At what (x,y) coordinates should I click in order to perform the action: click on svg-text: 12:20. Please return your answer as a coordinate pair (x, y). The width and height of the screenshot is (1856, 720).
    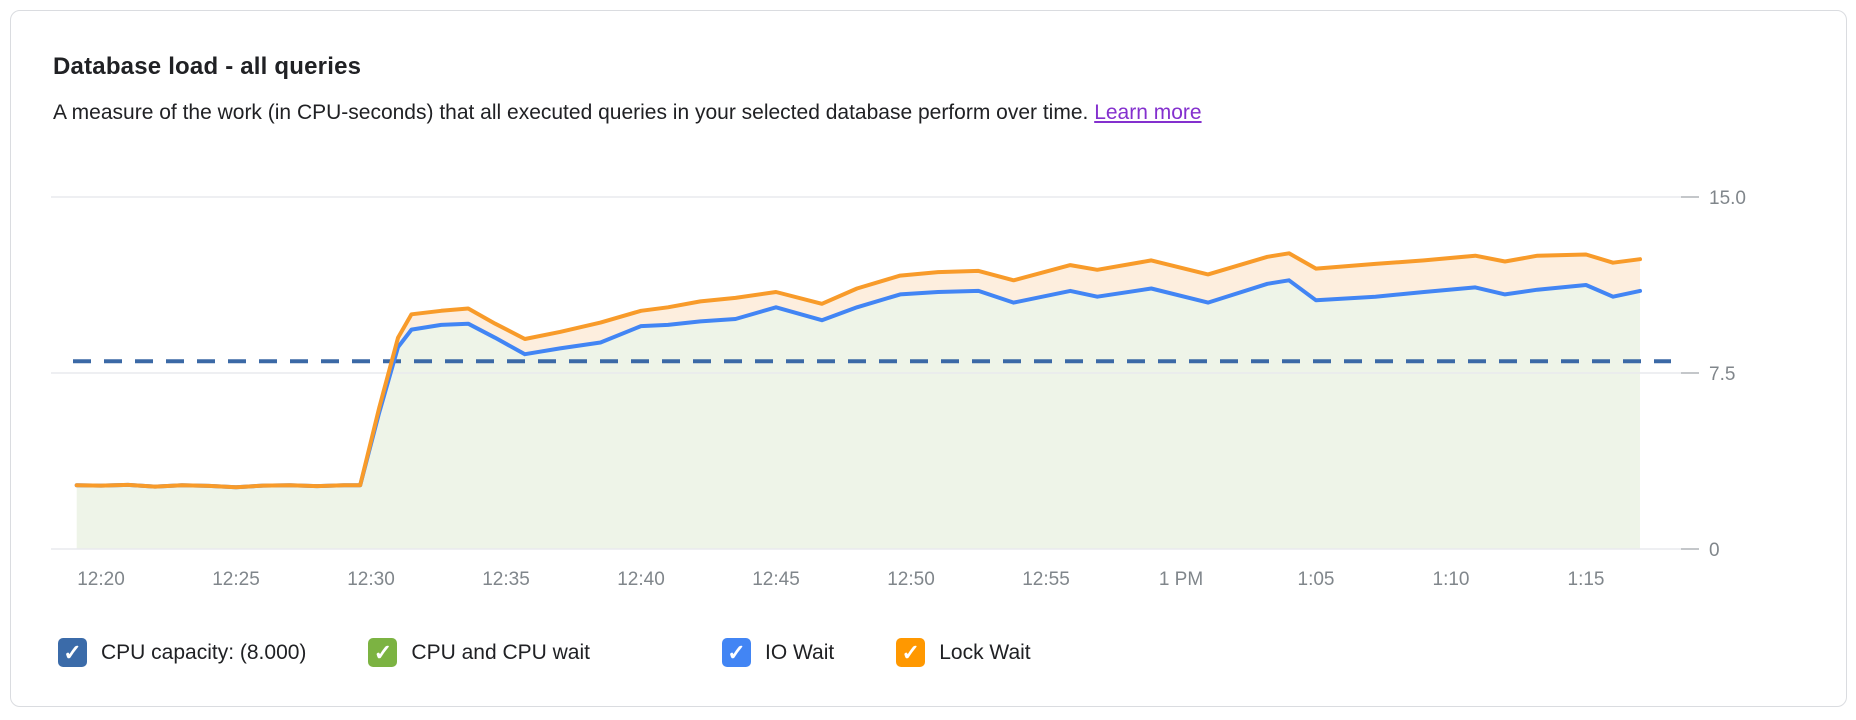
    Looking at the image, I should click on (101, 579).